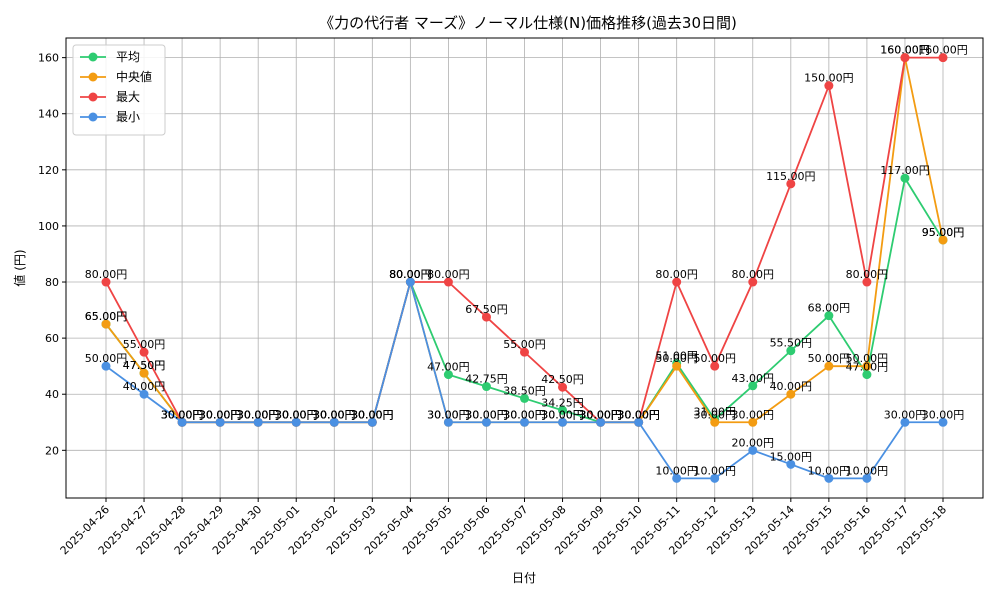 The image size is (1000, 600). What do you see at coordinates (791, 386) in the screenshot?
I see `data-label-1: 40.00円` at bounding box center [791, 386].